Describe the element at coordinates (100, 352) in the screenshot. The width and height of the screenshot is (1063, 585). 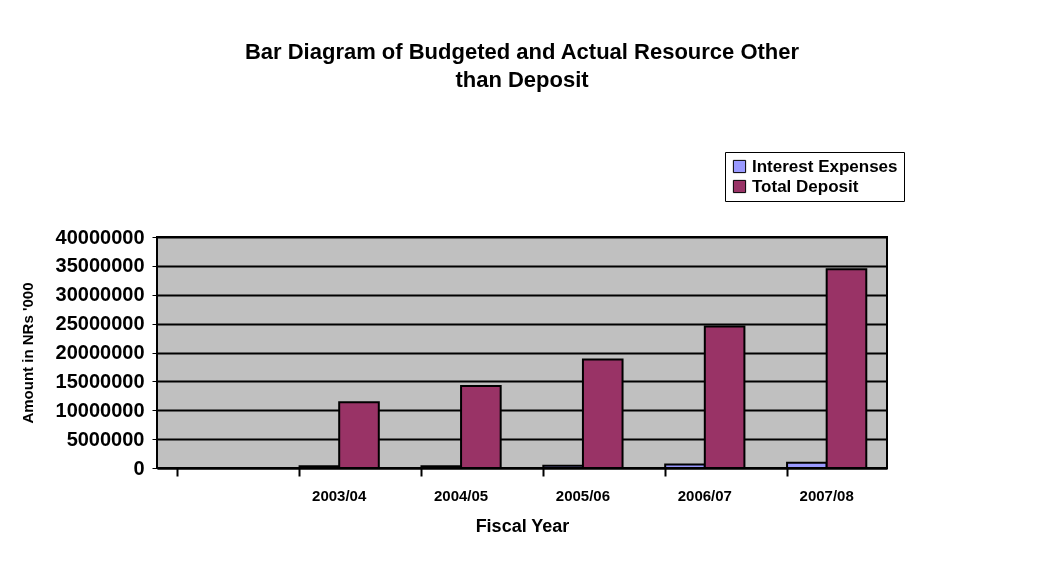
I see `y-tick-label: 20000000` at that location.